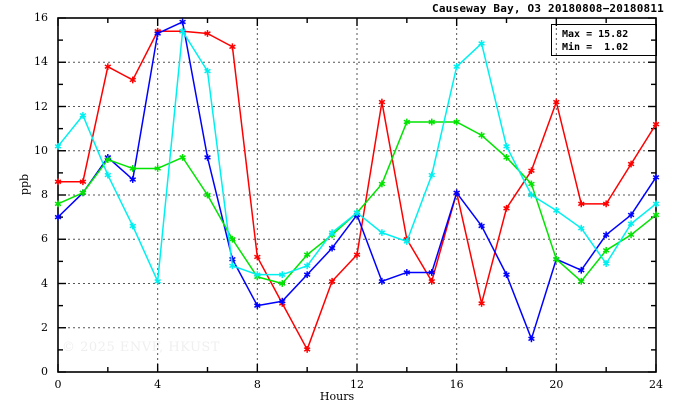 The image size is (674, 409). I want to click on stats-min-label: Min = 1.02, so click(595, 47).